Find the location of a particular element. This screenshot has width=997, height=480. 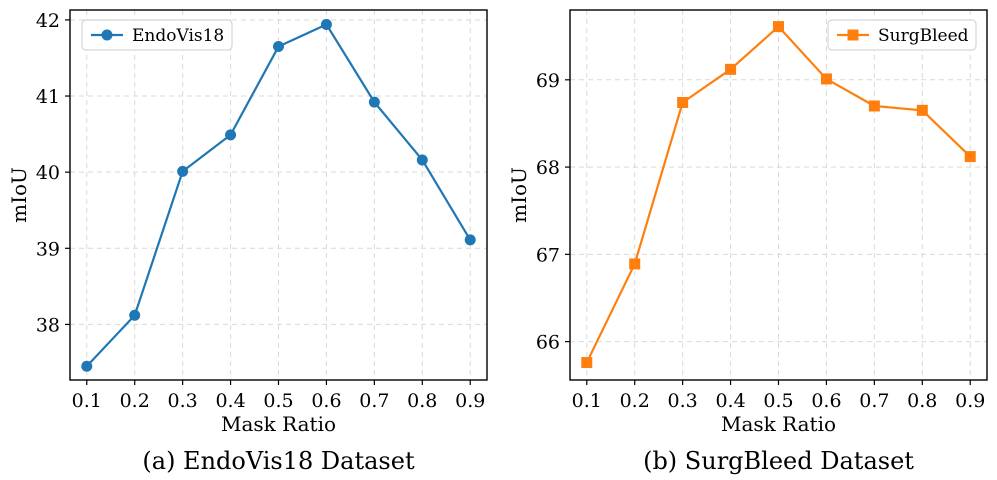

y-tick-label: 41 is located at coordinates (48, 97).